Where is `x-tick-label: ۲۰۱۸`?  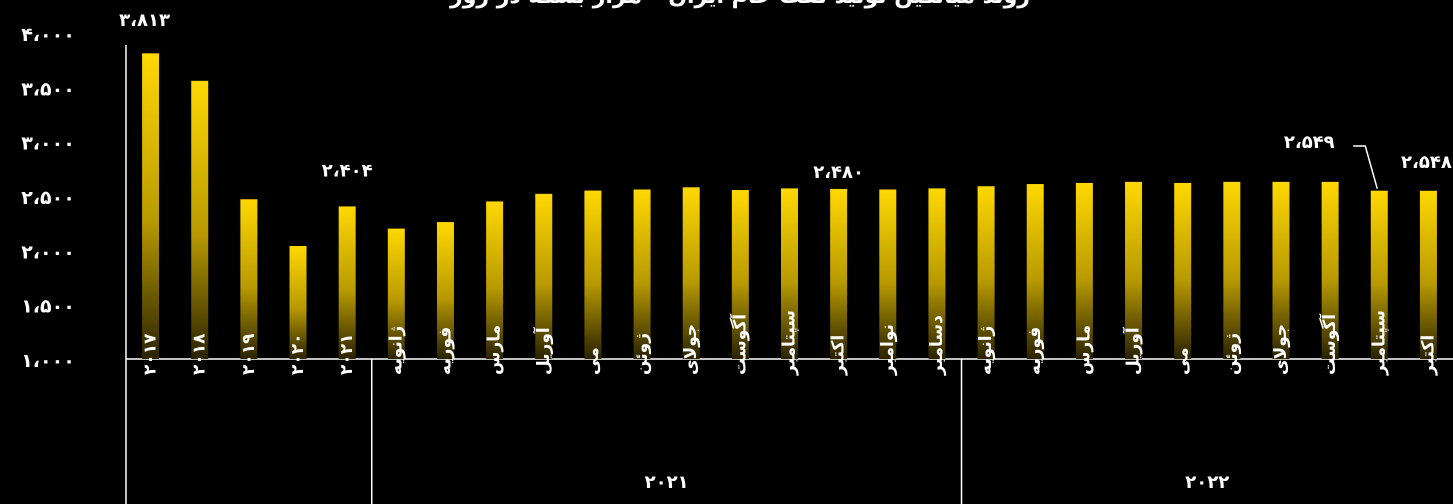 x-tick-label: ۲۰۱۸ is located at coordinates (200, 354).